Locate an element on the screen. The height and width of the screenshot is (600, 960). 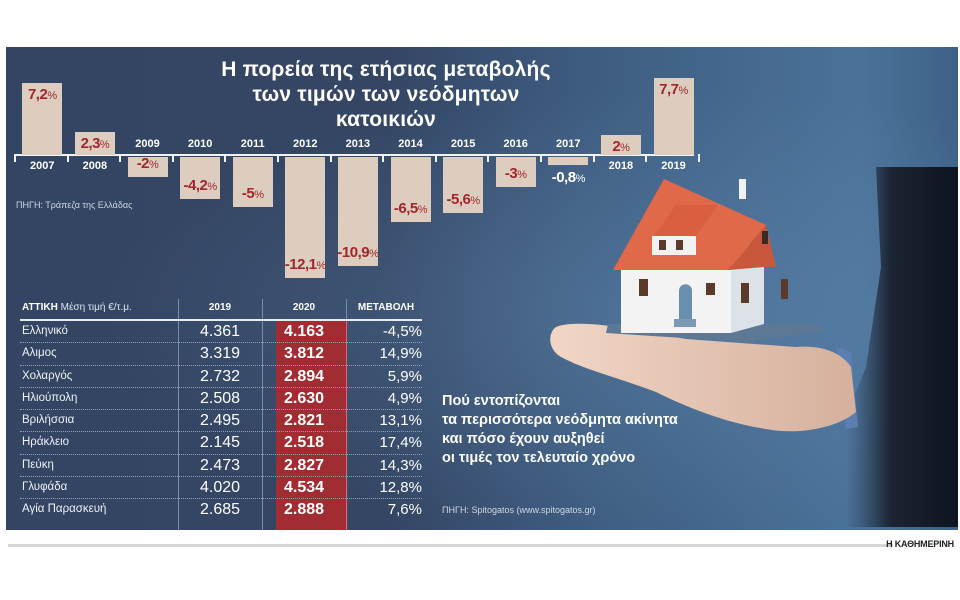
price-change: 13,1% is located at coordinates (400, 421).